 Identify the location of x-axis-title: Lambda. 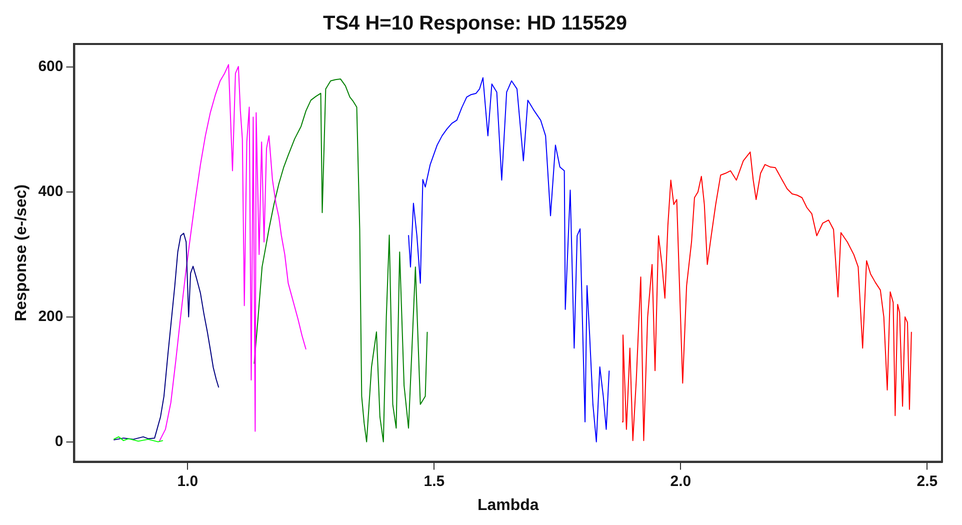
(508, 505).